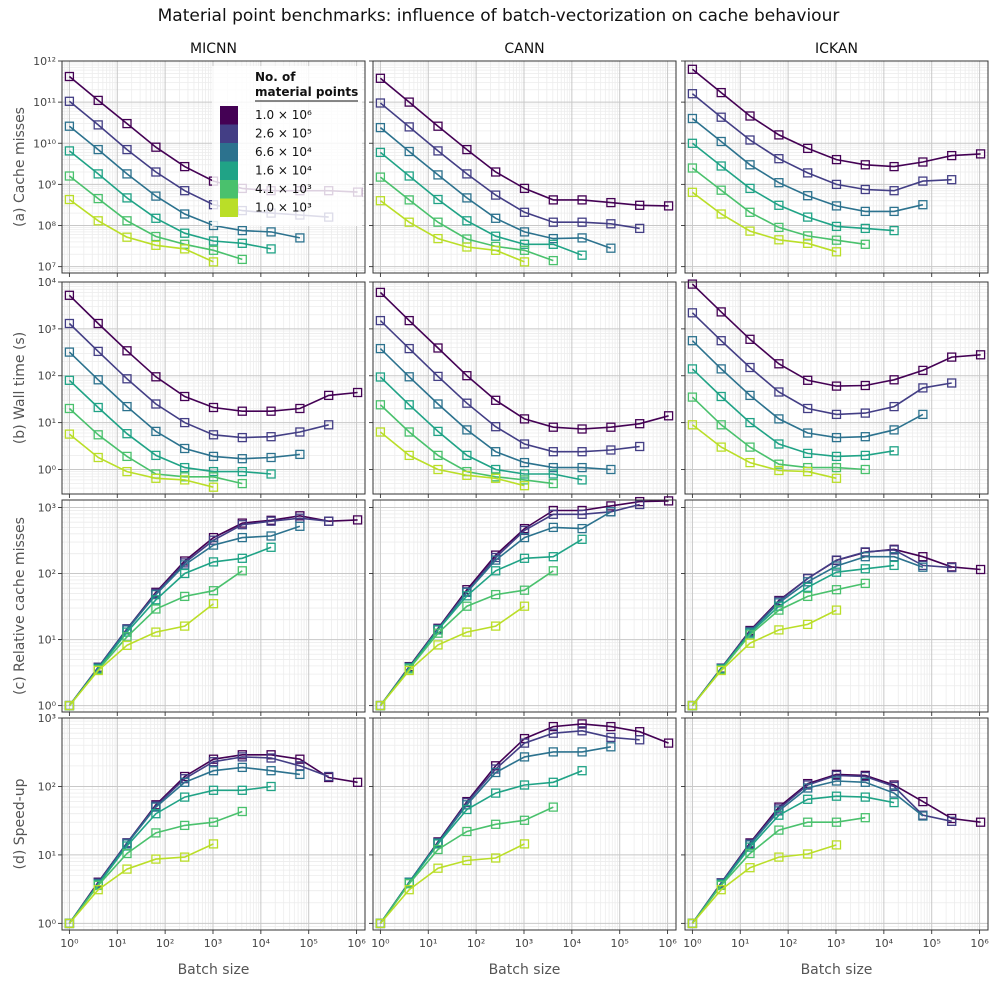 This screenshot has width=997, height=986. Describe the element at coordinates (165, 943) in the screenshot. I see `xtick-label: 10²` at that location.